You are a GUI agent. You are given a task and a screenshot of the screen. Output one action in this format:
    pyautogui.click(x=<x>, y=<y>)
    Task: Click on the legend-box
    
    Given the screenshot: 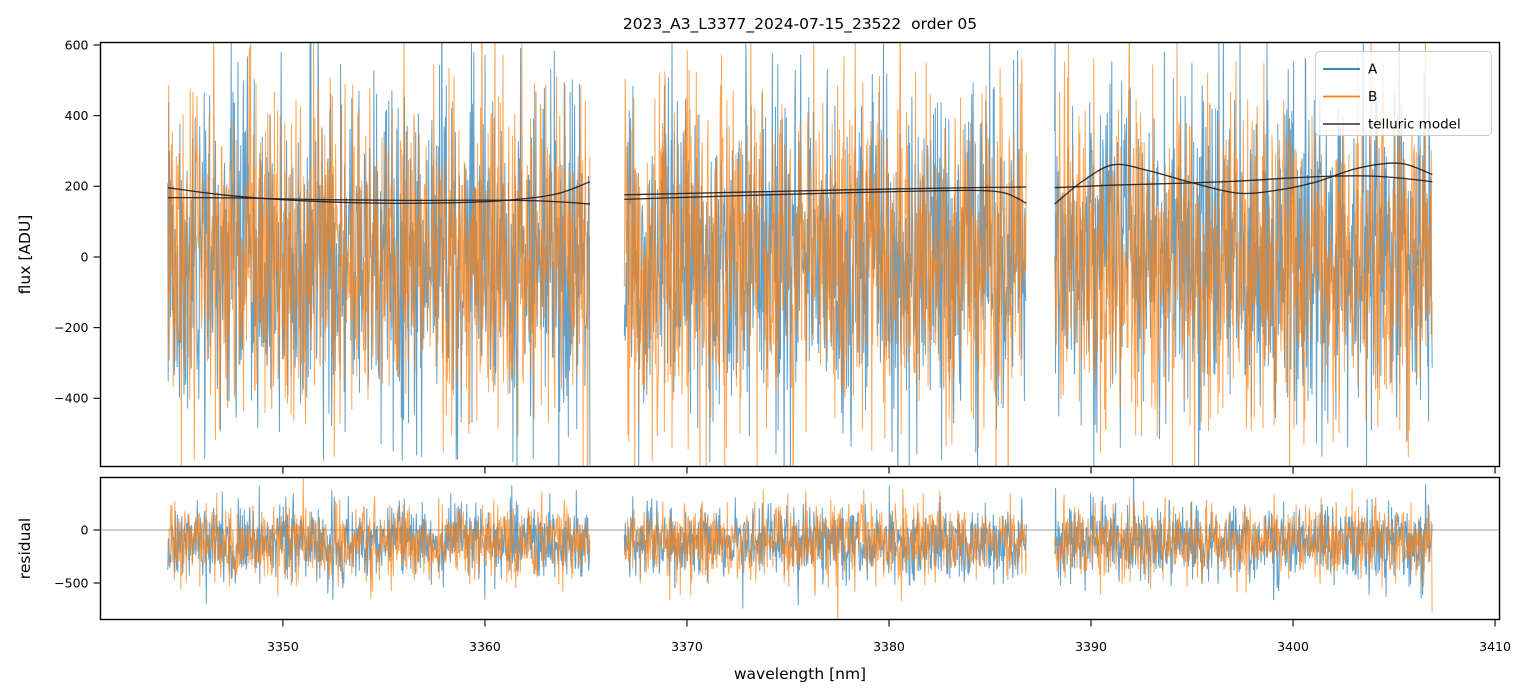 What is the action you would take?
    pyautogui.click(x=1403, y=93)
    